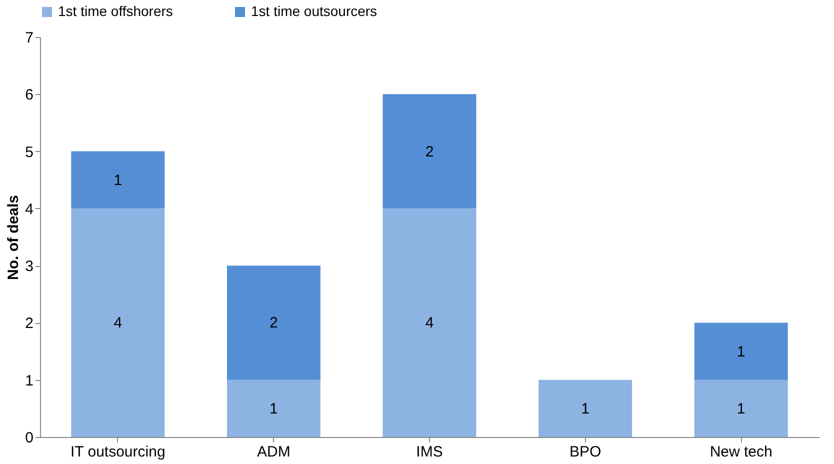 The image size is (834, 464). I want to click on y-tick-label: 7, so click(29, 38).